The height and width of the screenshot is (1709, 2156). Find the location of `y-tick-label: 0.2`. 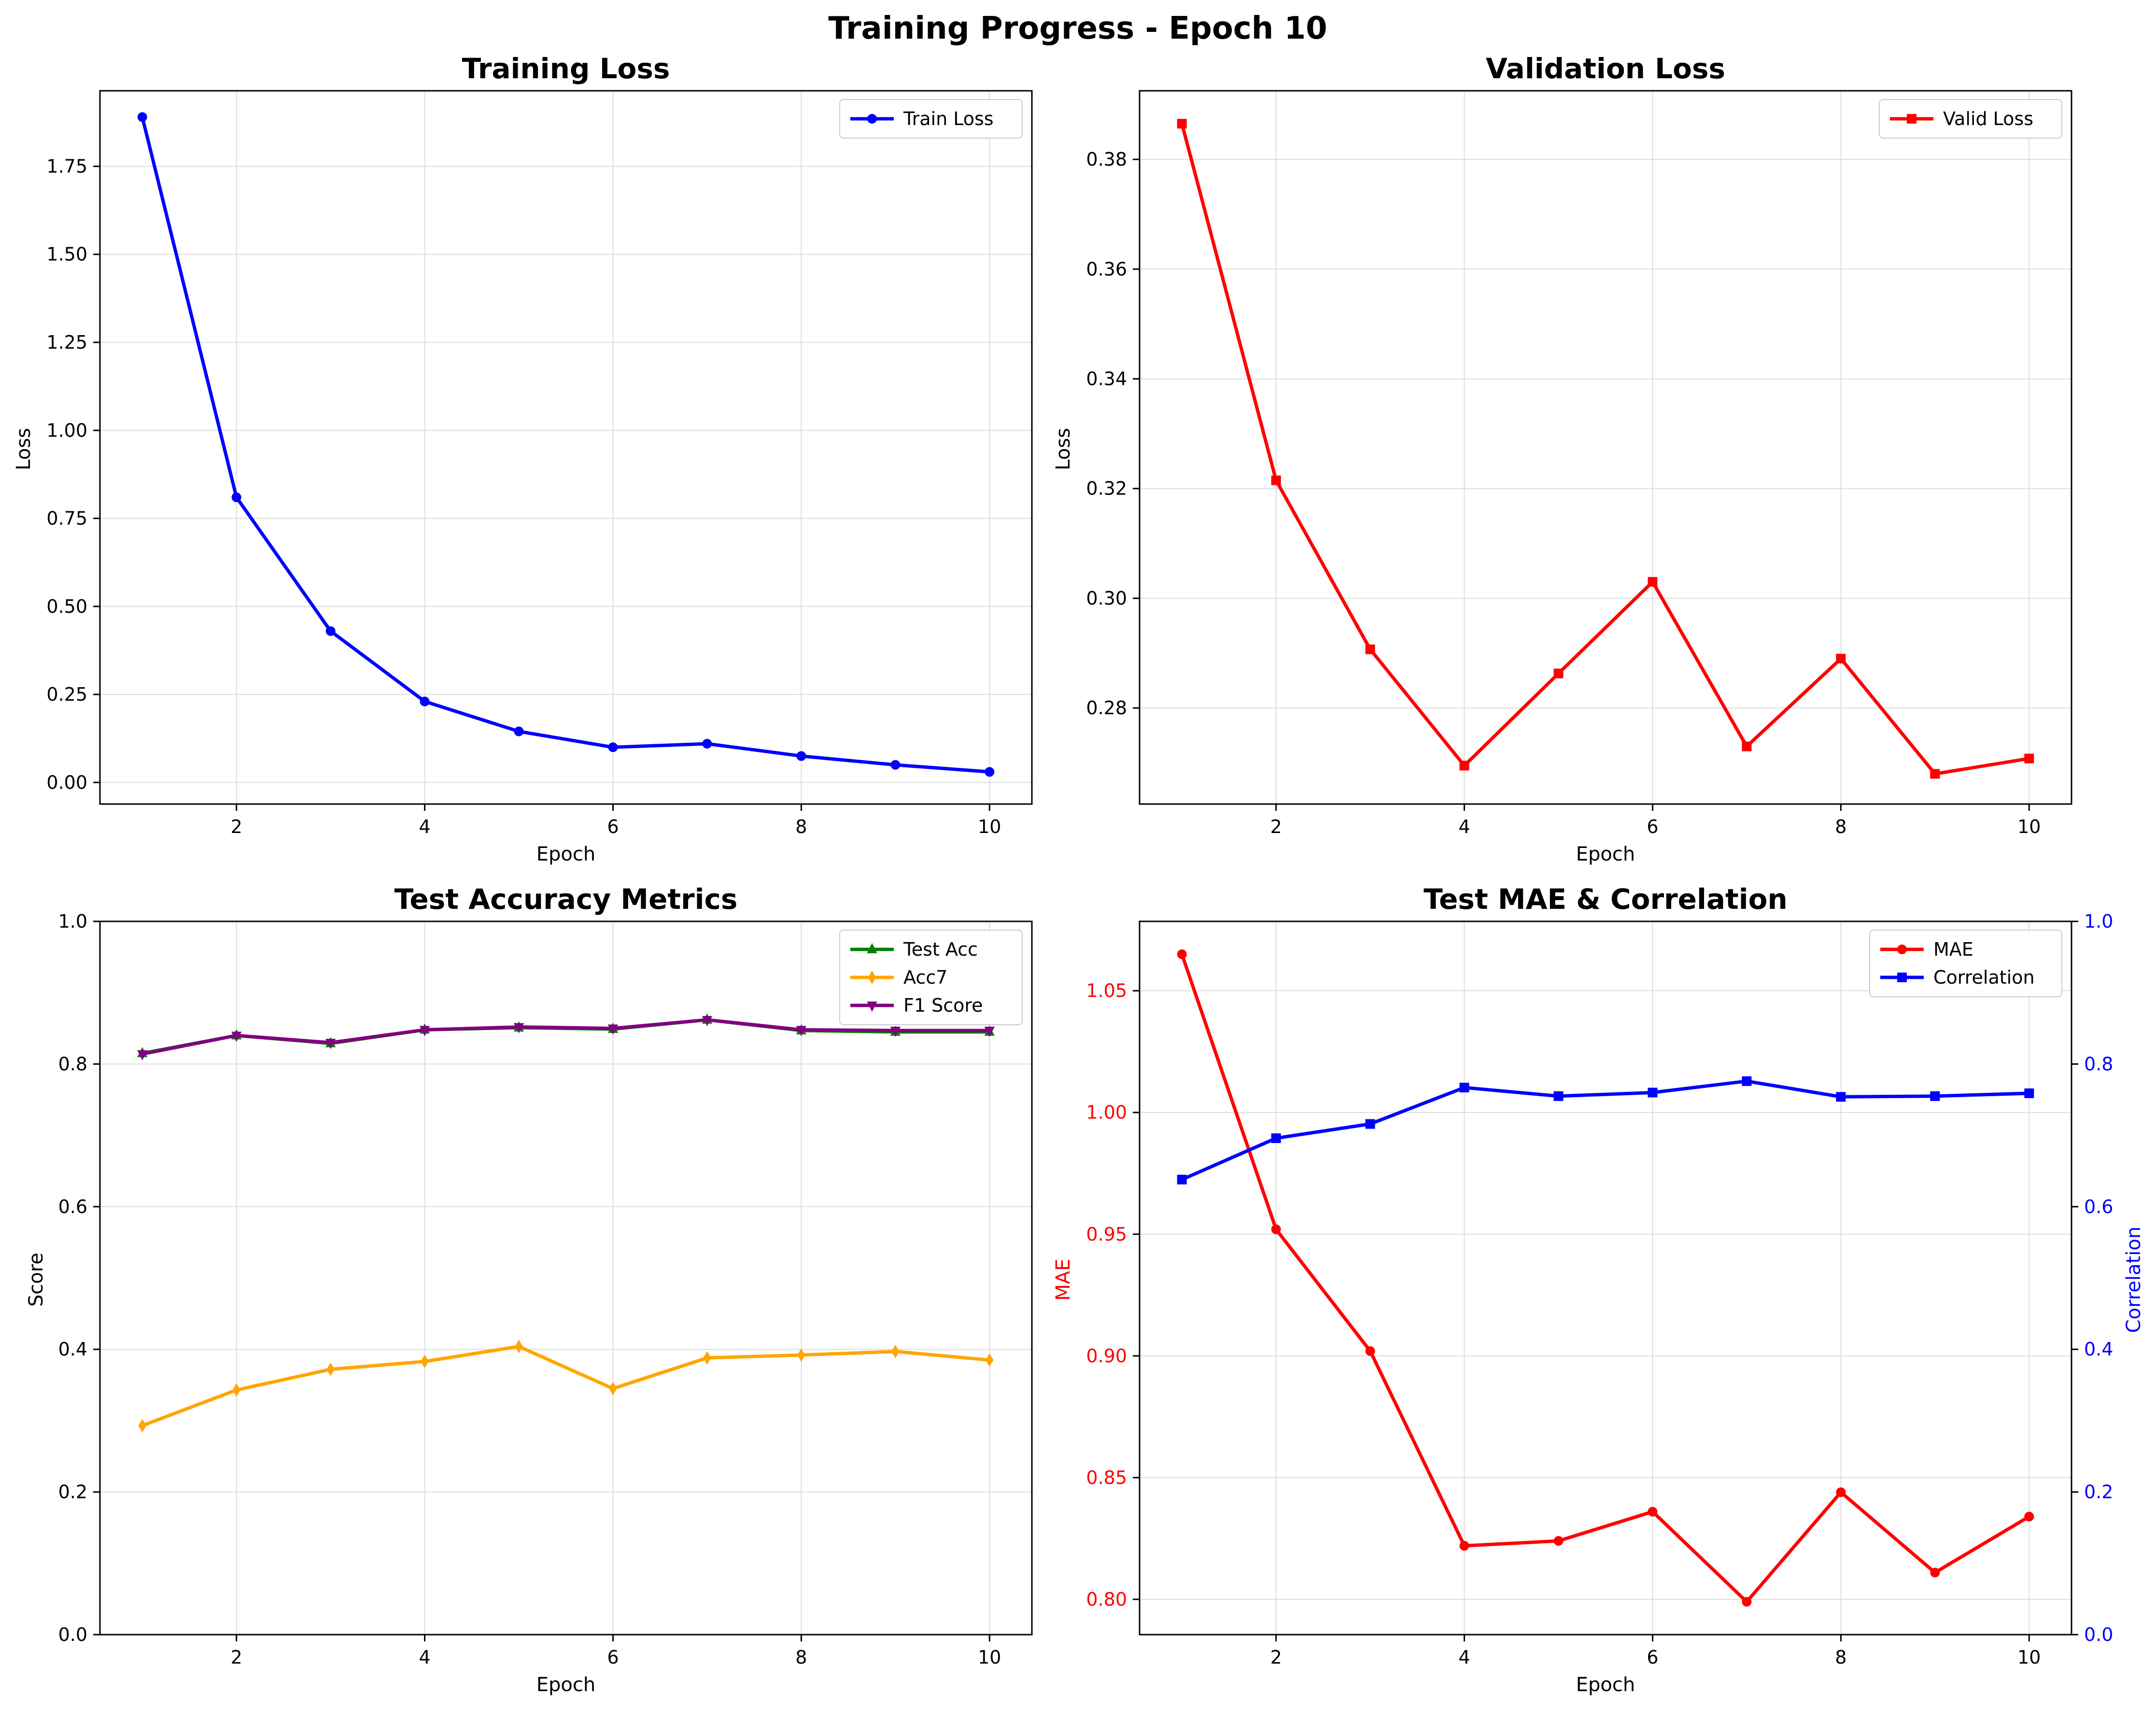

y-tick-label: 0.2 is located at coordinates (72, 1492).